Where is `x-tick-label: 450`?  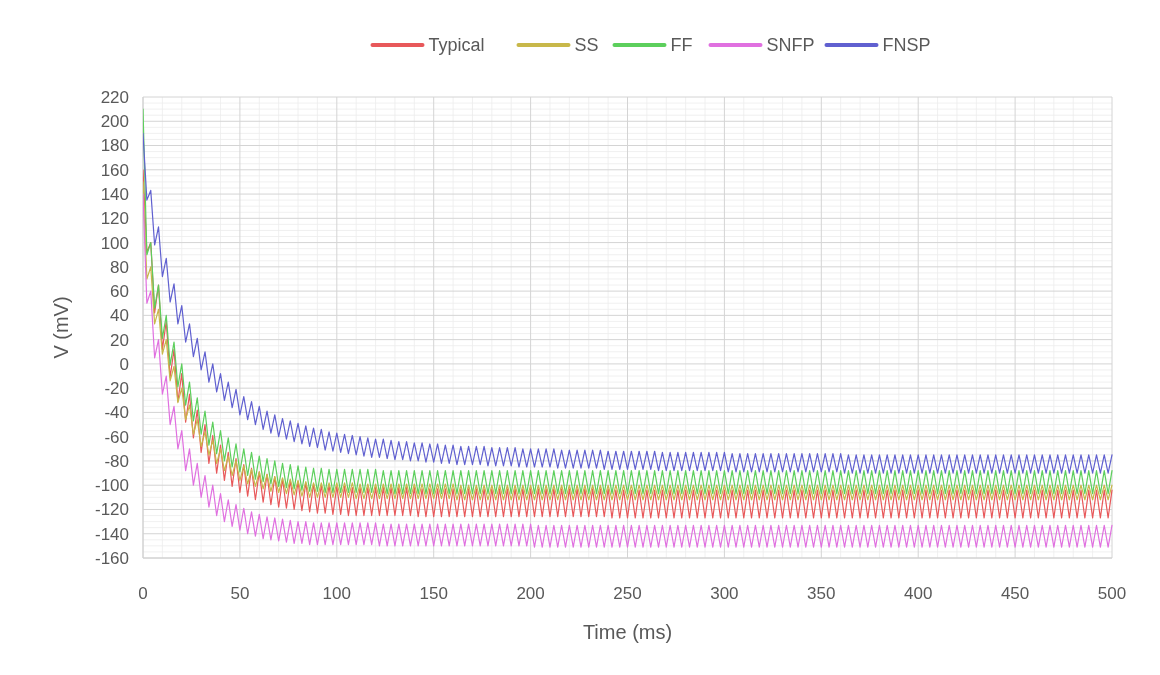
x-tick-label: 450 is located at coordinates (1015, 593).